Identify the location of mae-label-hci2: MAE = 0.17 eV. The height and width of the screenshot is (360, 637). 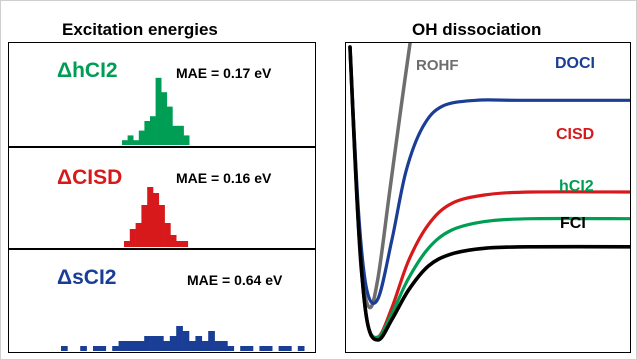
(224, 73).